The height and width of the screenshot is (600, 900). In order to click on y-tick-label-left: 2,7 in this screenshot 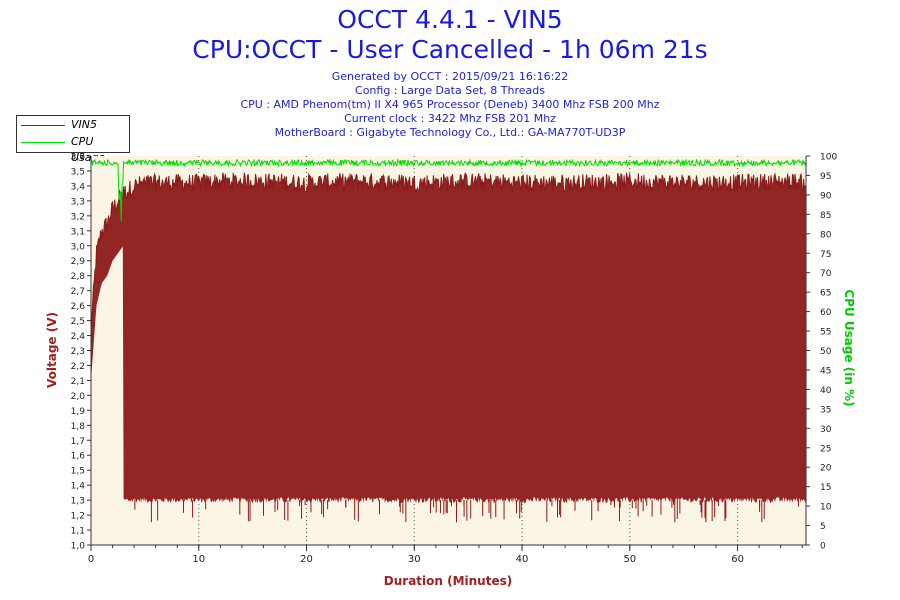, I will do `click(78, 292)`.